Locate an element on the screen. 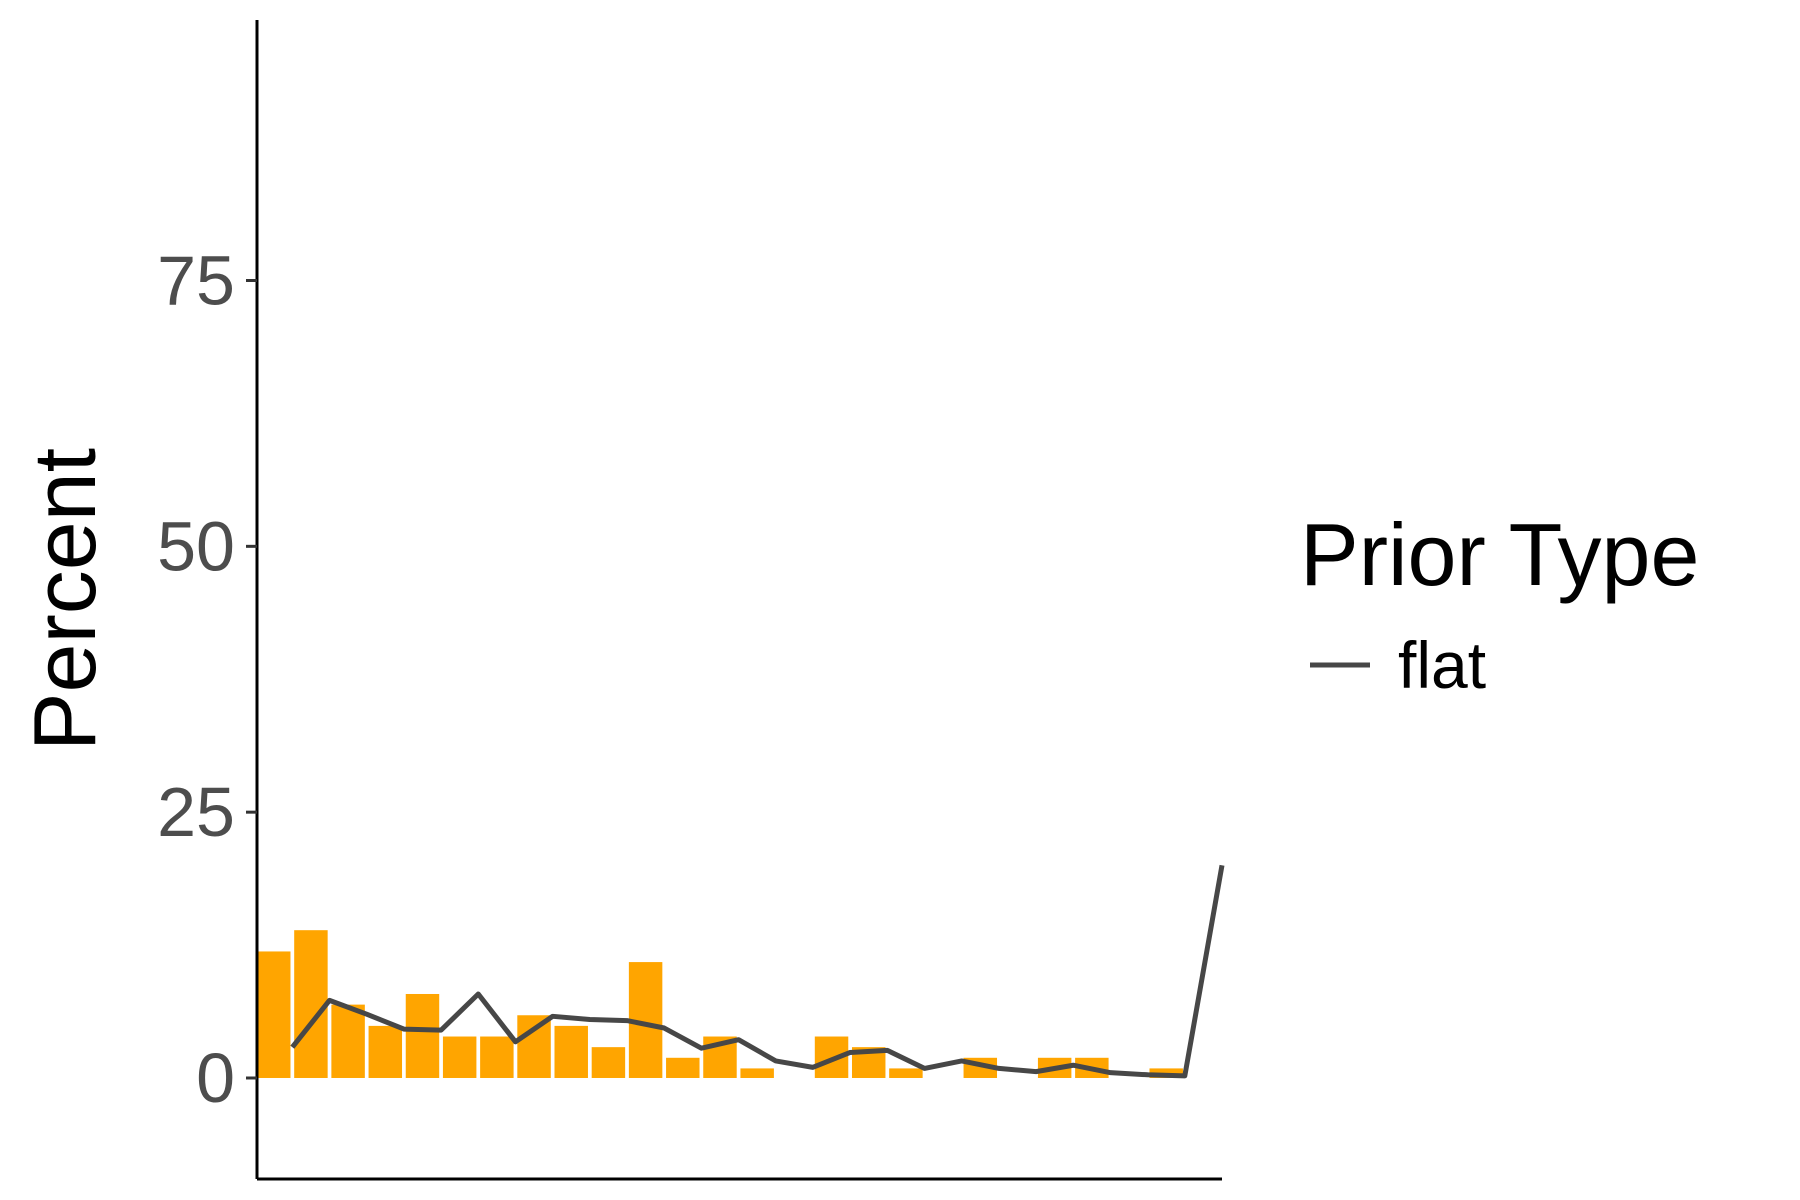  y-tick-label: 75 is located at coordinates (196, 281).